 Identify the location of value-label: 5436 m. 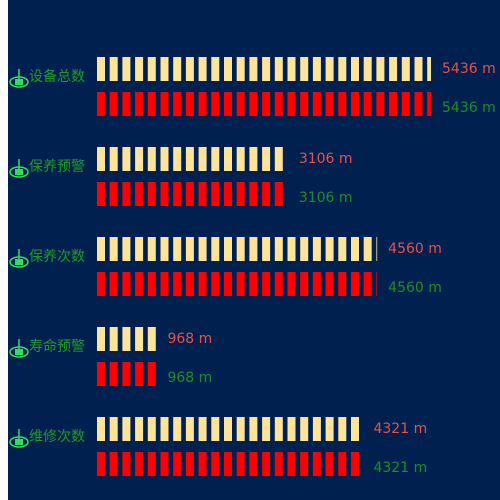
(469, 69).